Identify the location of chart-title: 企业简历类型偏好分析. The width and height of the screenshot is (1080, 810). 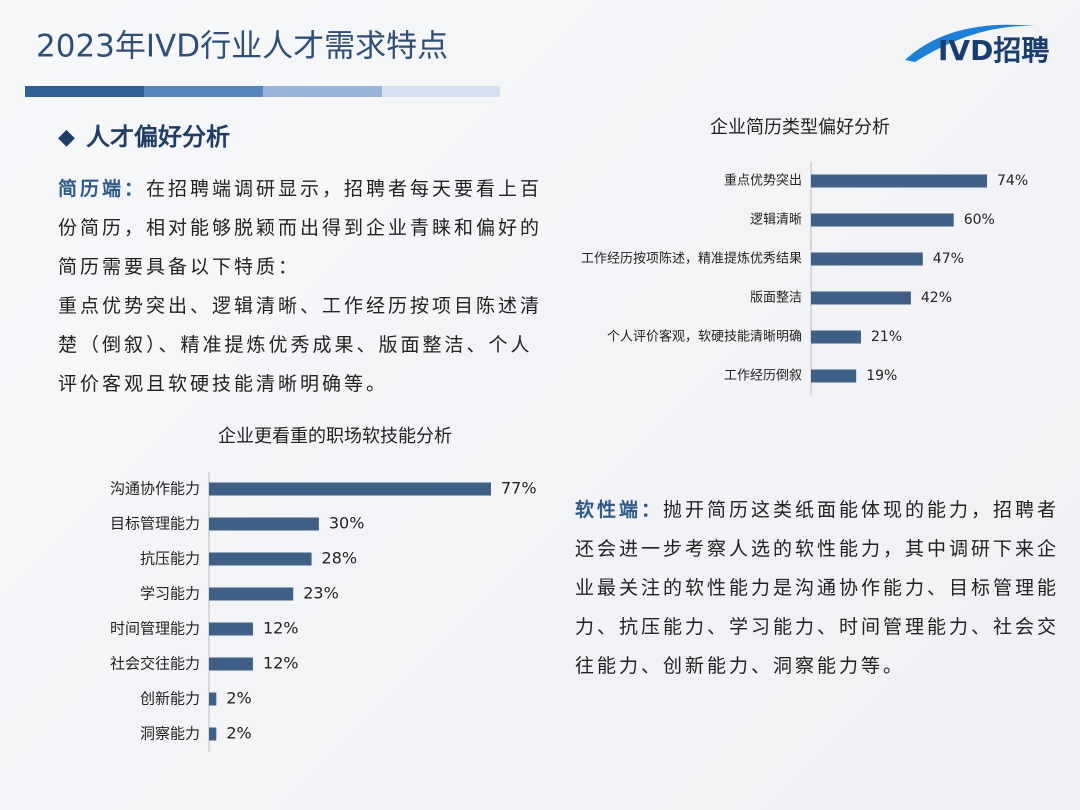
(800, 127).